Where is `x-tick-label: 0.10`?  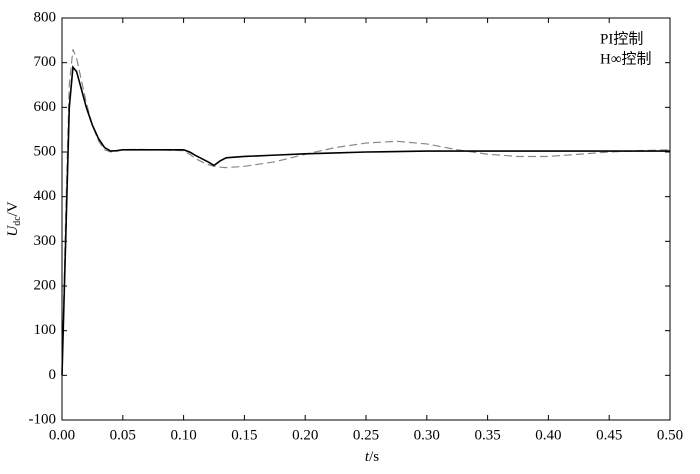
x-tick-label: 0.10 is located at coordinates (183, 435).